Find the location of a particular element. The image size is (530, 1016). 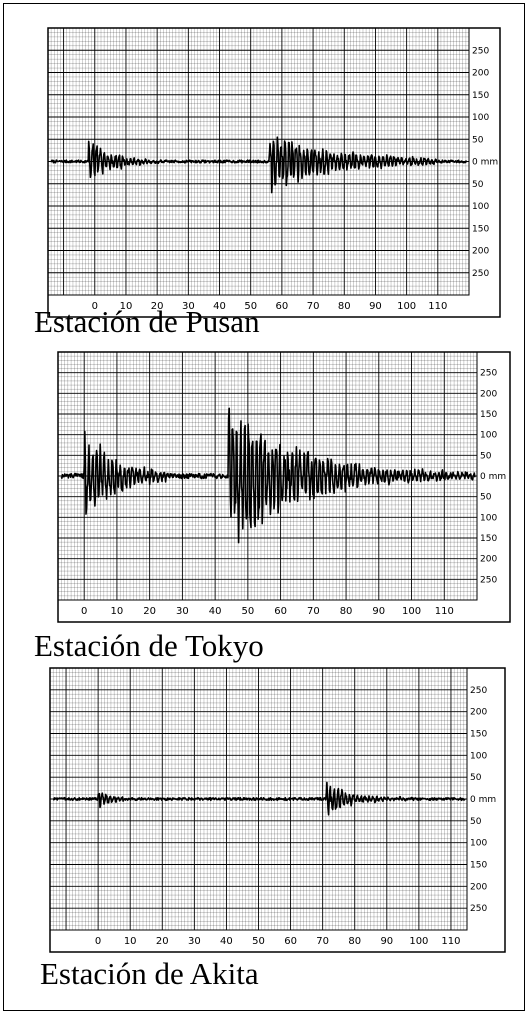

station-label-akita: Estación de Akita is located at coordinates (149, 973).